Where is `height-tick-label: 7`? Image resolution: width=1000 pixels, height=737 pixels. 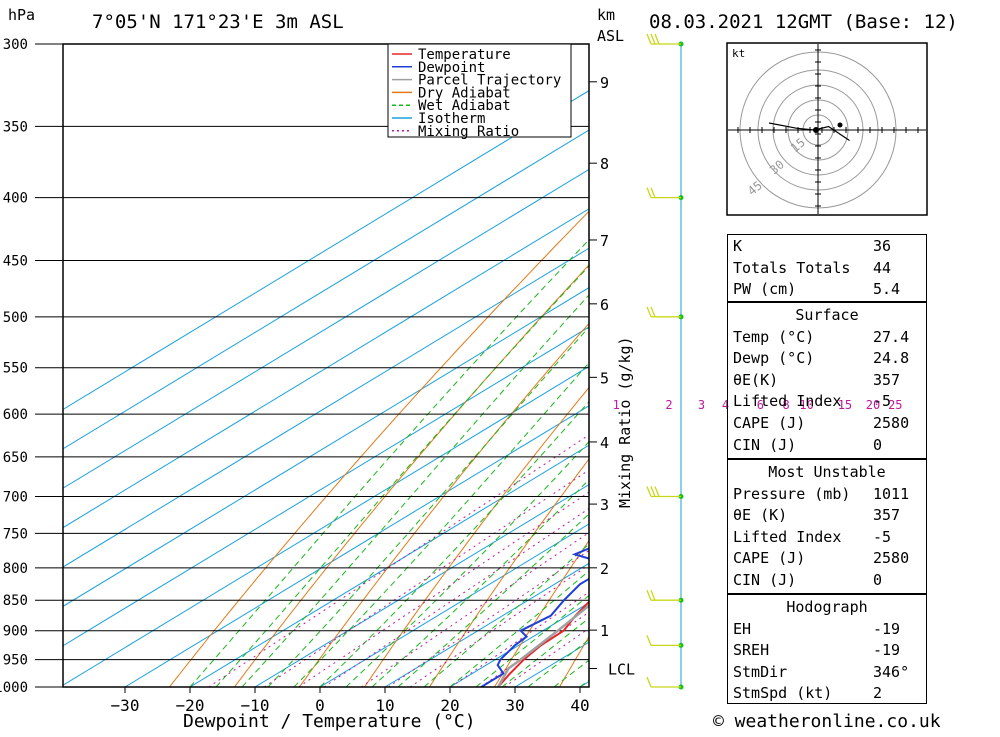
height-tick-label: 7 is located at coordinates (604, 241).